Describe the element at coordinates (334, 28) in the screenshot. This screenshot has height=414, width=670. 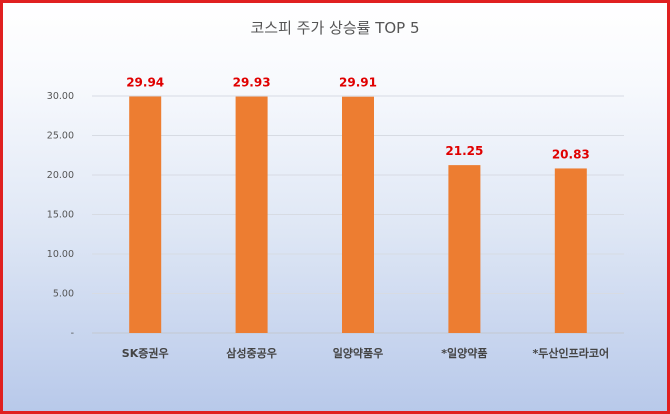
I see `chart-title: 코스피 주가 상승률 TOP 5` at that location.